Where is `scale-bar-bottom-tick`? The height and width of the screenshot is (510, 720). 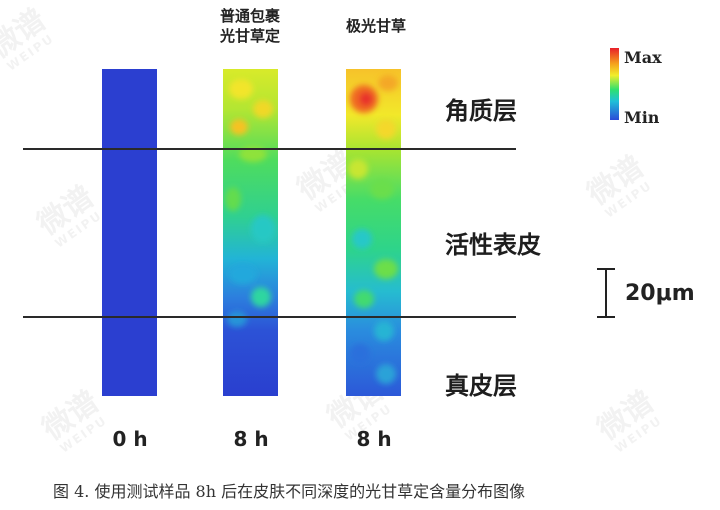
scale-bar-bottom-tick is located at coordinates (606, 317).